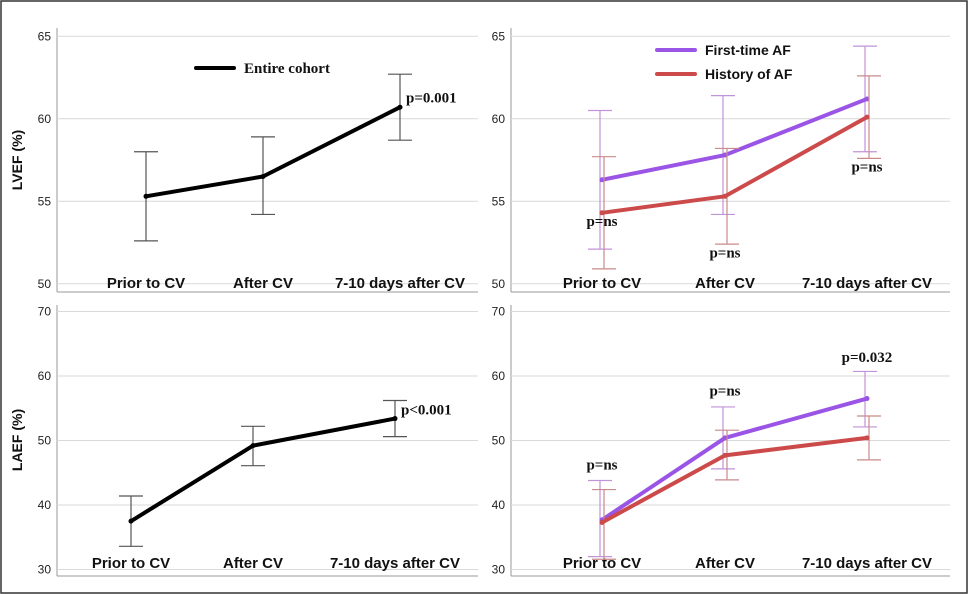 The height and width of the screenshot is (594, 968). I want to click on legend-label: History of AF, so click(749, 74).